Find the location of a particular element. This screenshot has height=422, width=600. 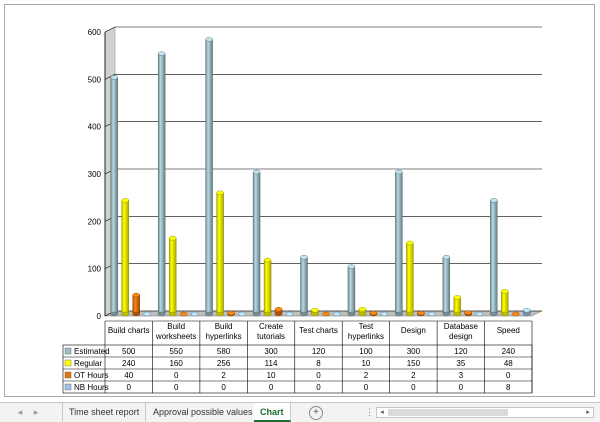

category-label: Test charts is located at coordinates (318, 330).